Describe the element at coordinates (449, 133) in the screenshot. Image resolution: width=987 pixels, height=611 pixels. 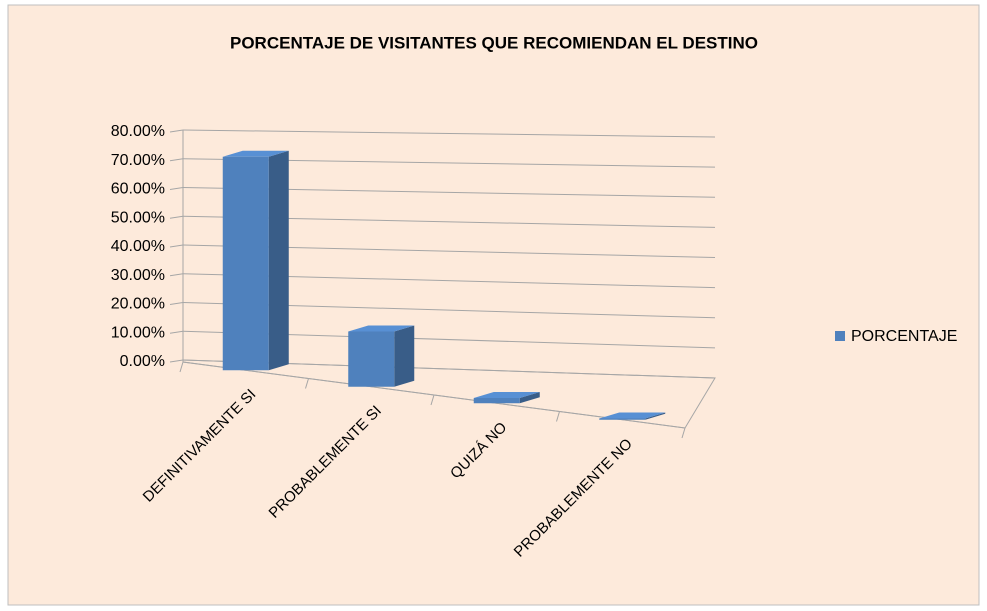
I see `grid-line` at that location.